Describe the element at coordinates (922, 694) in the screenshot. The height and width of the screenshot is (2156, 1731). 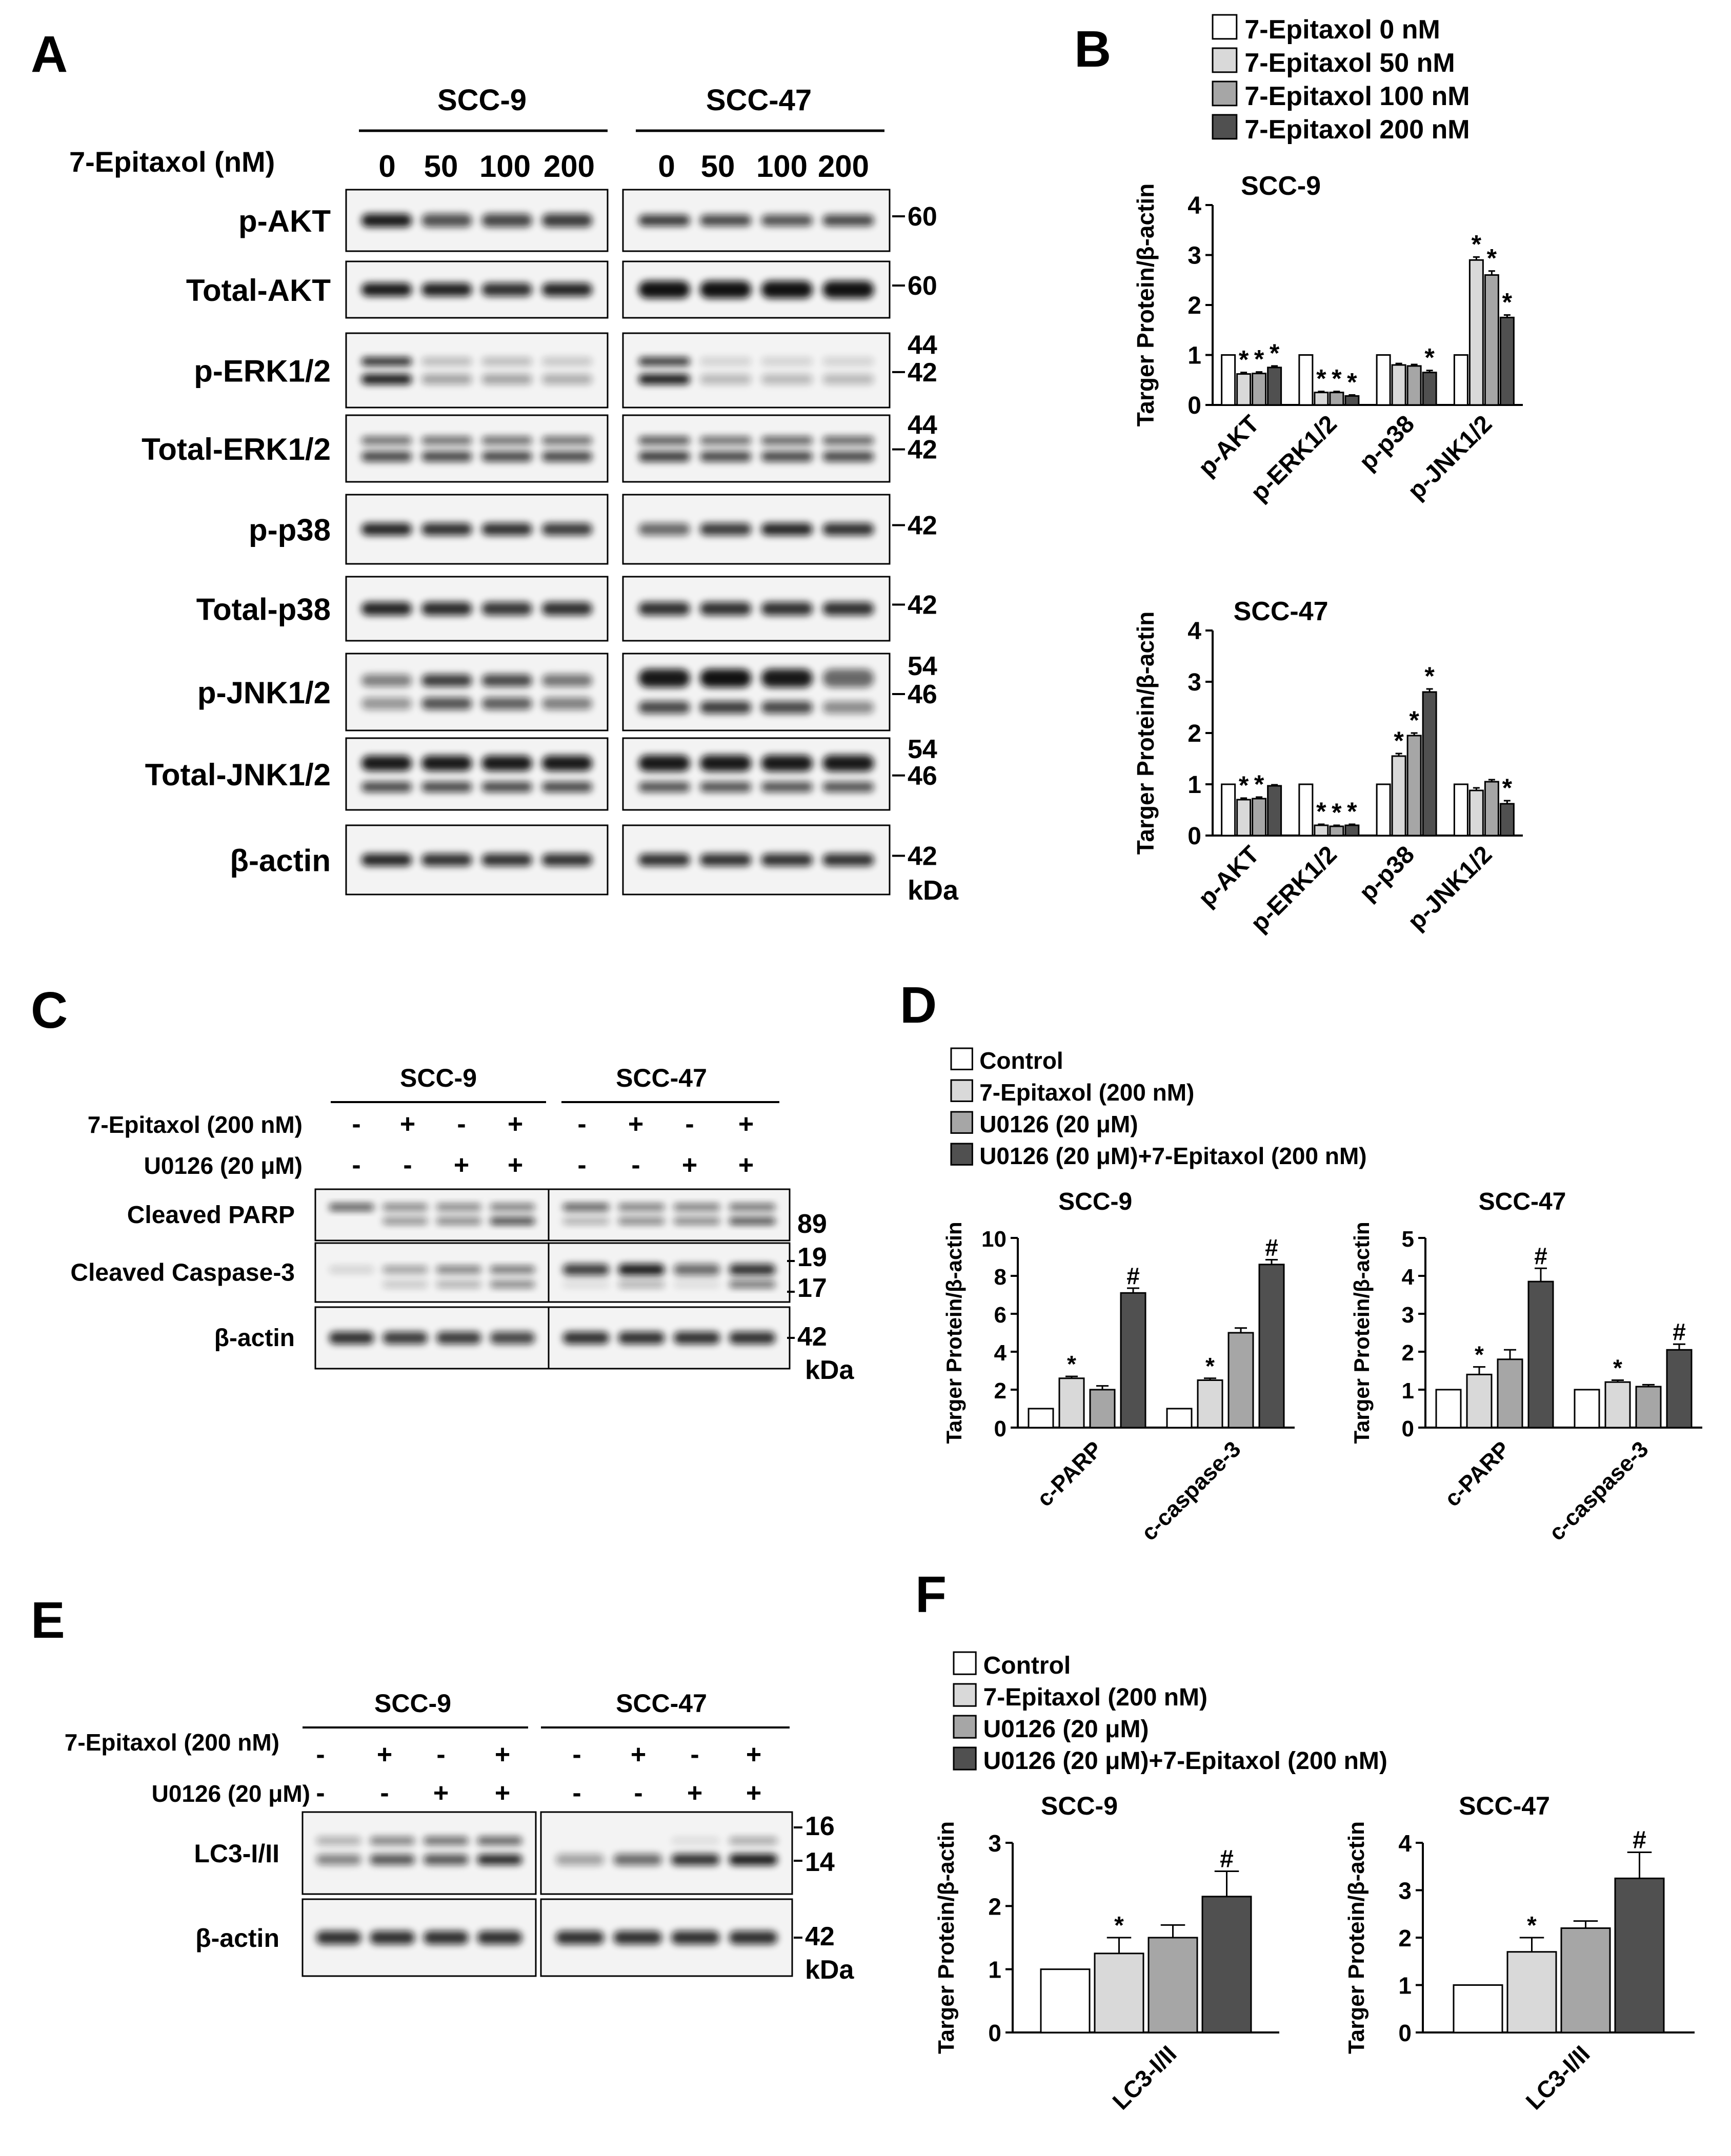
I see `mw-label: 46` at that location.